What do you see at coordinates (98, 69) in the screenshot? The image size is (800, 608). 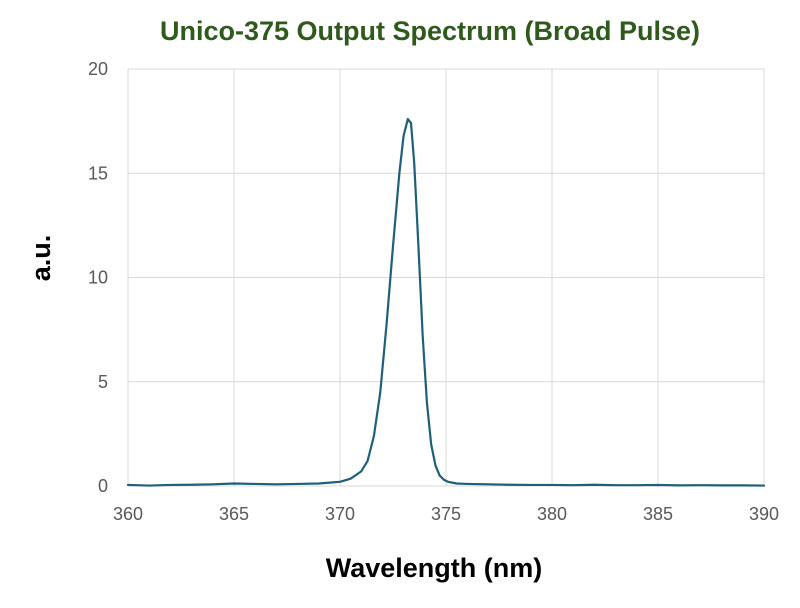 I see `y-tick-label: 20` at bounding box center [98, 69].